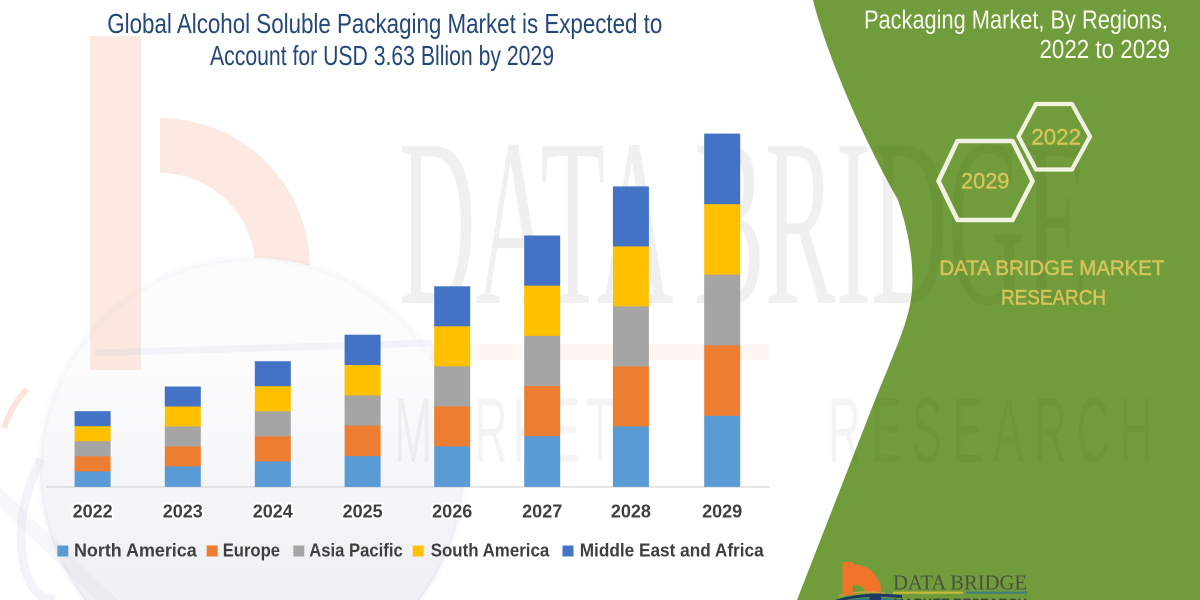 Image resolution: width=1200 pixels, height=600 pixels. What do you see at coordinates (960, 583) in the screenshot?
I see `svg-text: DATA BRIDGE` at bounding box center [960, 583].